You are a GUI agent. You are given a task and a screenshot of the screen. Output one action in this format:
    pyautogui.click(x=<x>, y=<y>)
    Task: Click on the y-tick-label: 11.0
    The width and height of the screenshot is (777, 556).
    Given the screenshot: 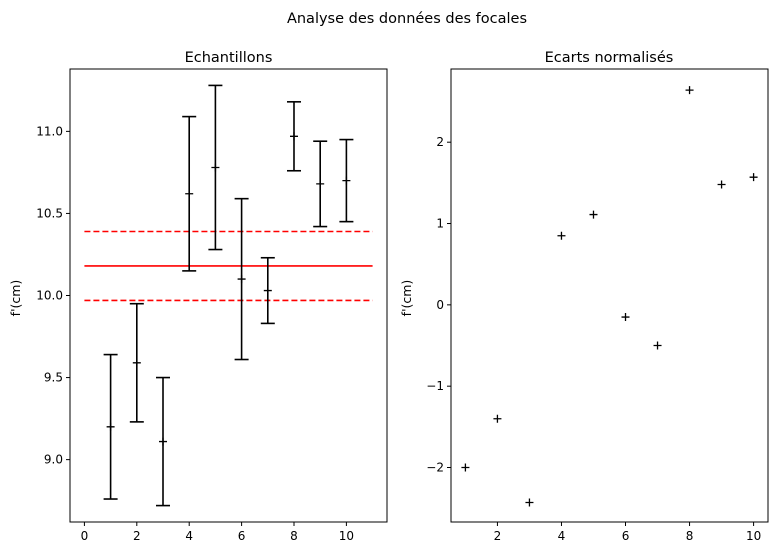 What is the action you would take?
    pyautogui.click(x=49, y=131)
    